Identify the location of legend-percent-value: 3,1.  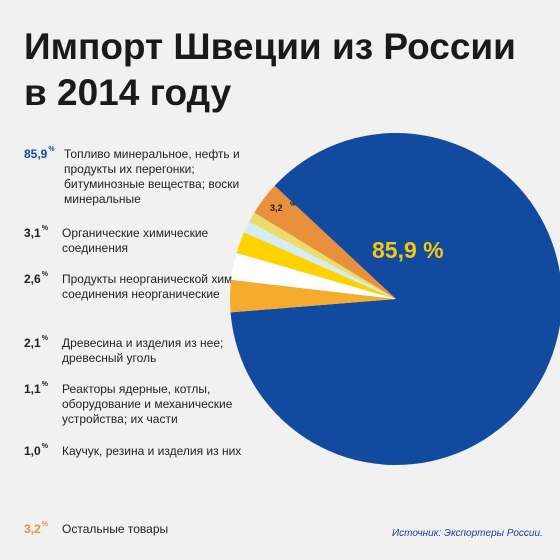
(32, 233).